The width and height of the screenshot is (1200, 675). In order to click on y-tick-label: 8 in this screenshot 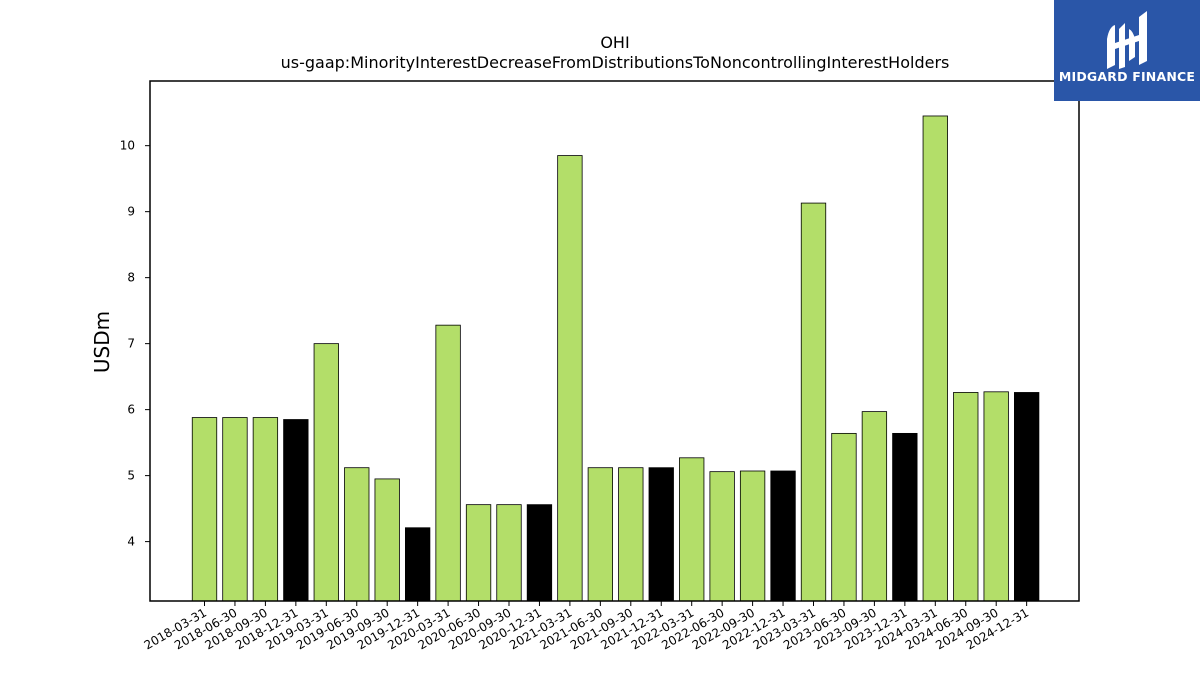, I will do `click(131, 278)`.